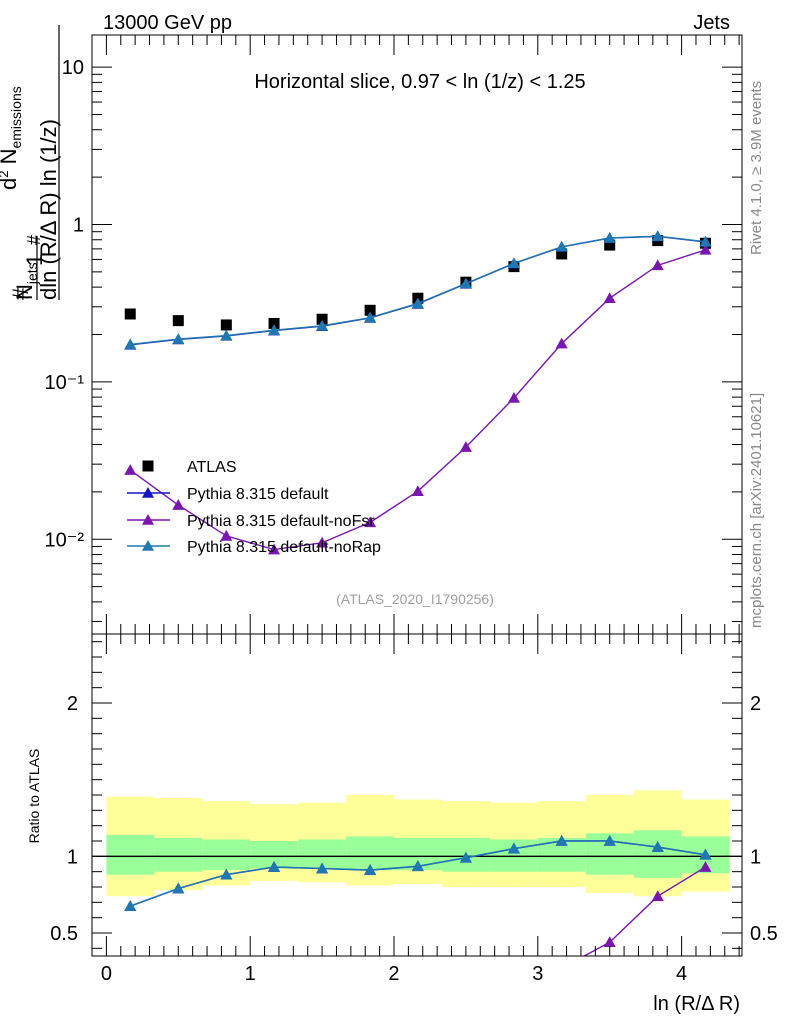 The image size is (786, 1024). Describe the element at coordinates (764, 934) in the screenshot. I see `ratio-y-tick-label-right: 0.5` at that location.